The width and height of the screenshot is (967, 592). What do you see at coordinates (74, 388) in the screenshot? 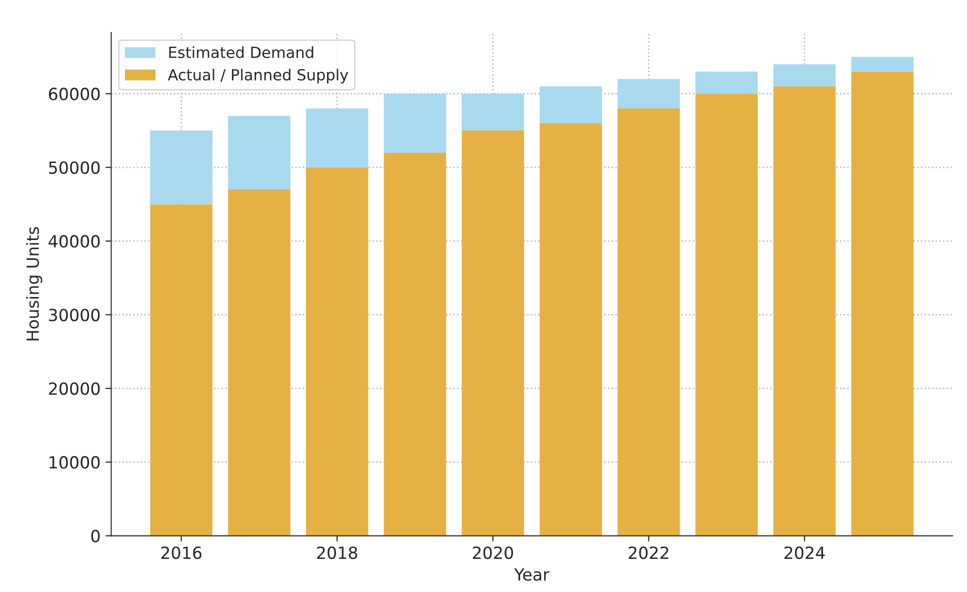
I see `y-tick-label: 20000` at bounding box center [74, 388].